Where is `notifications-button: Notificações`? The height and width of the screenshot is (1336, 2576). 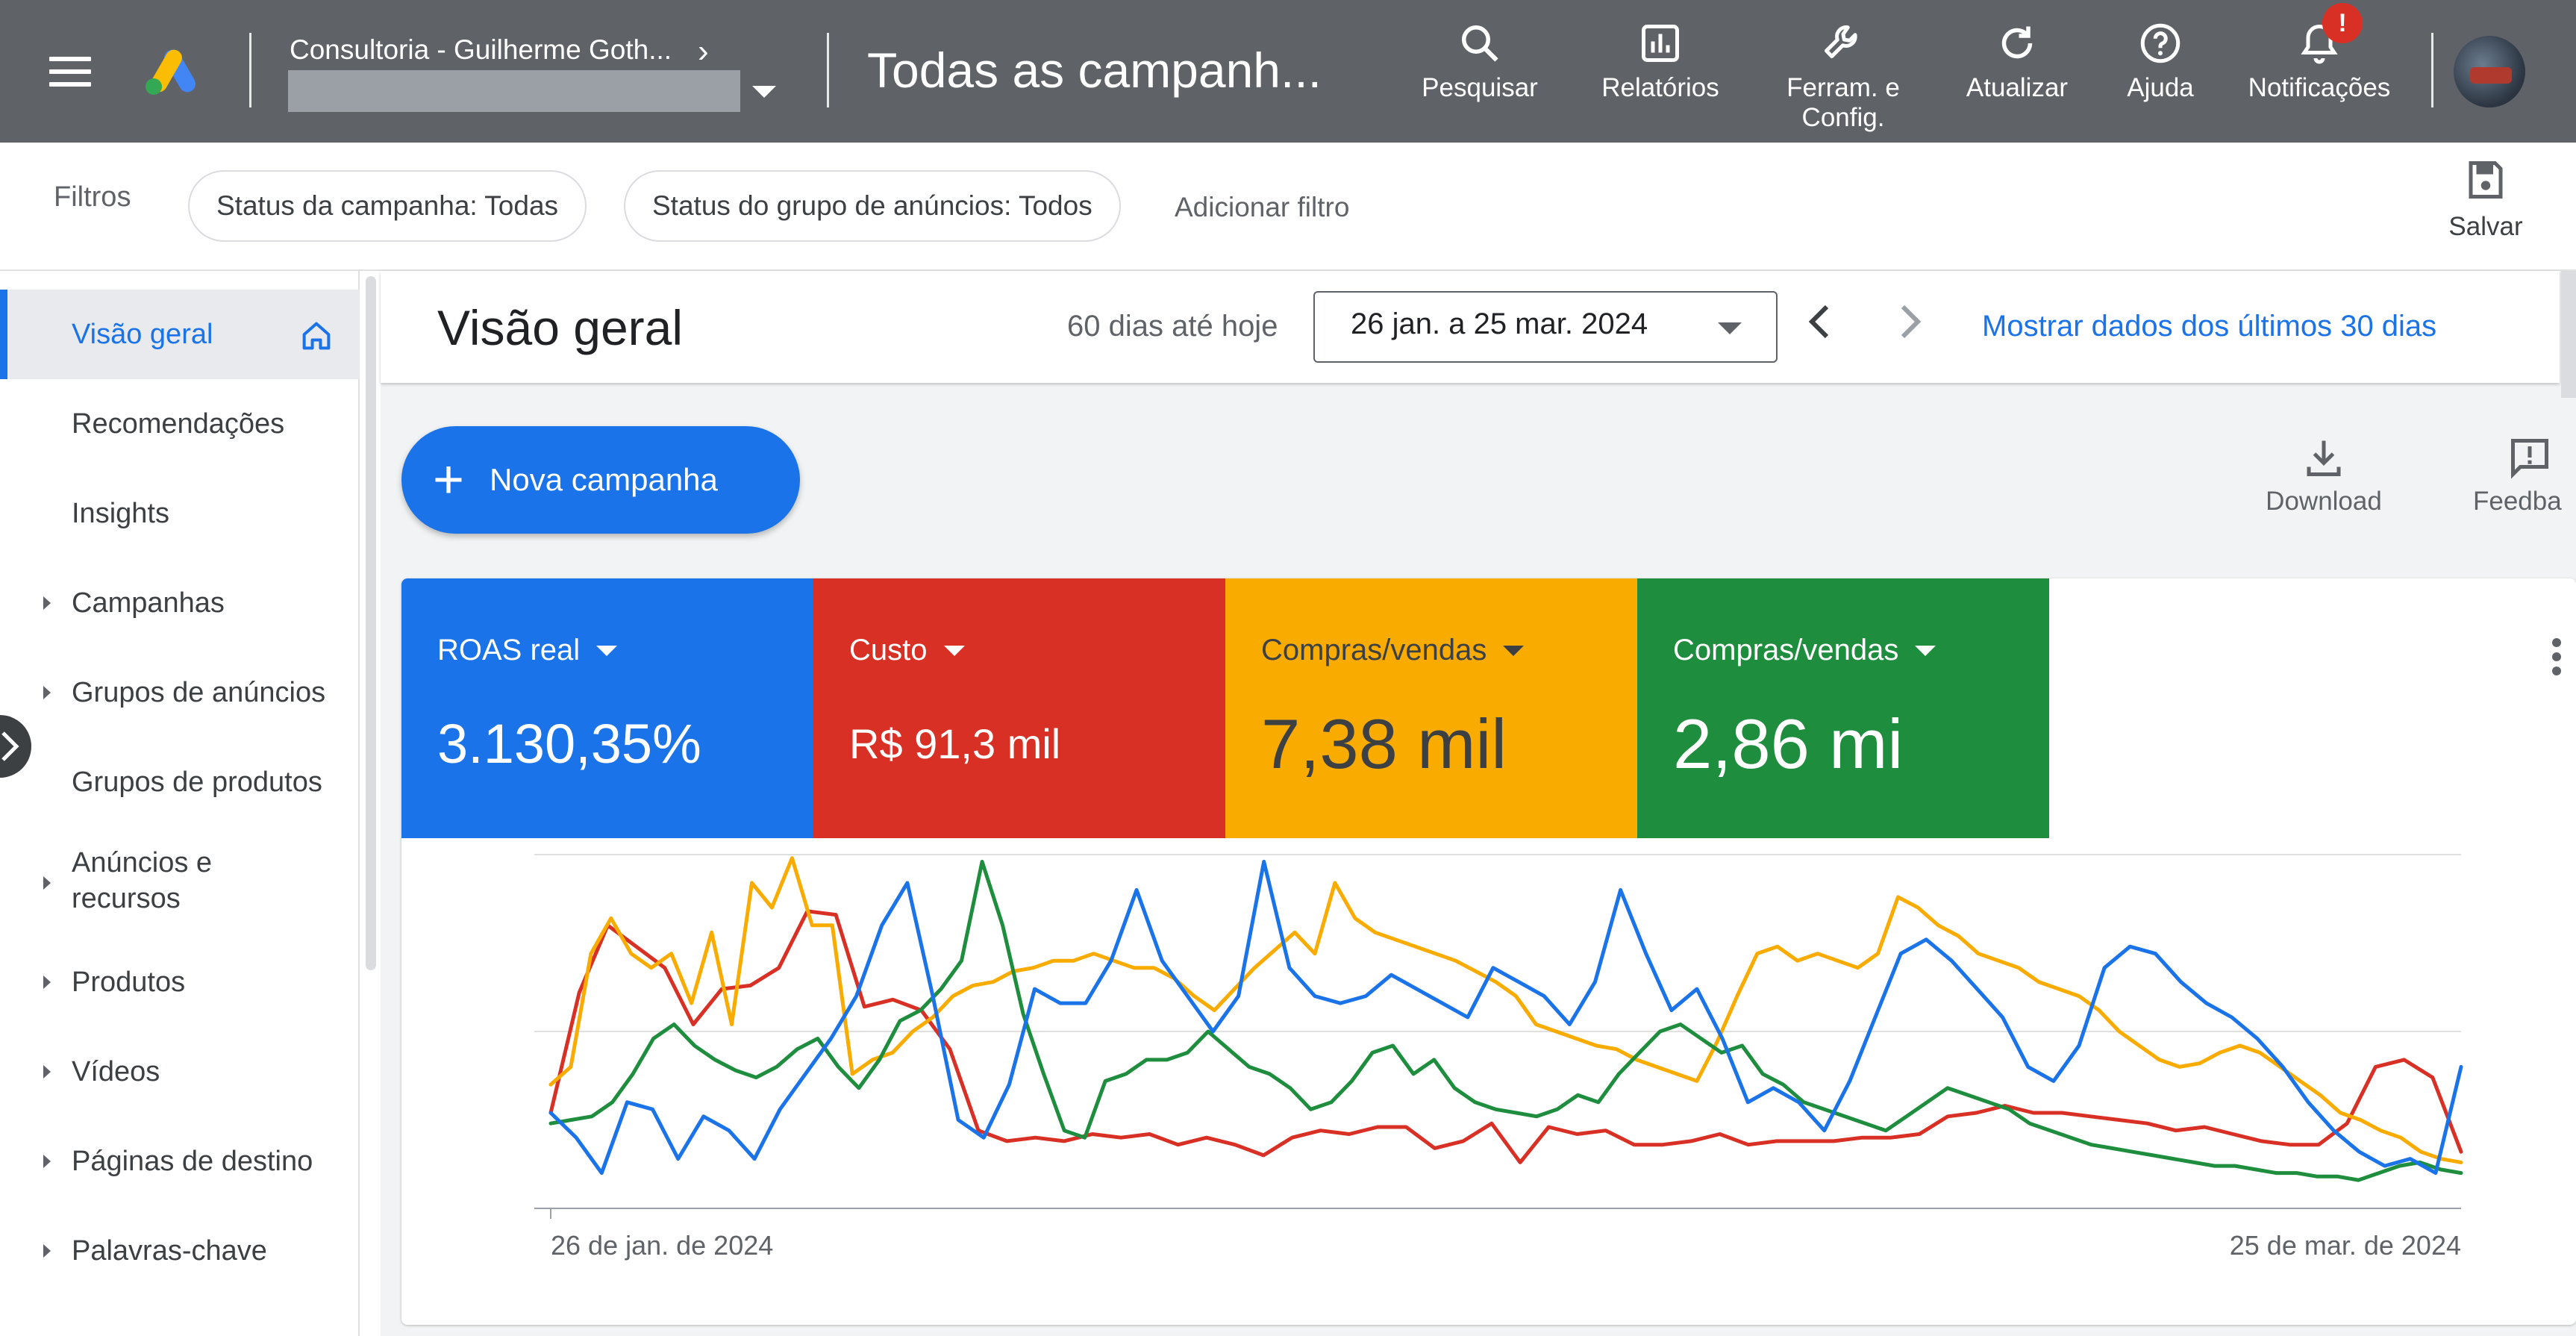 notifications-button: Notificações is located at coordinates (2319, 58).